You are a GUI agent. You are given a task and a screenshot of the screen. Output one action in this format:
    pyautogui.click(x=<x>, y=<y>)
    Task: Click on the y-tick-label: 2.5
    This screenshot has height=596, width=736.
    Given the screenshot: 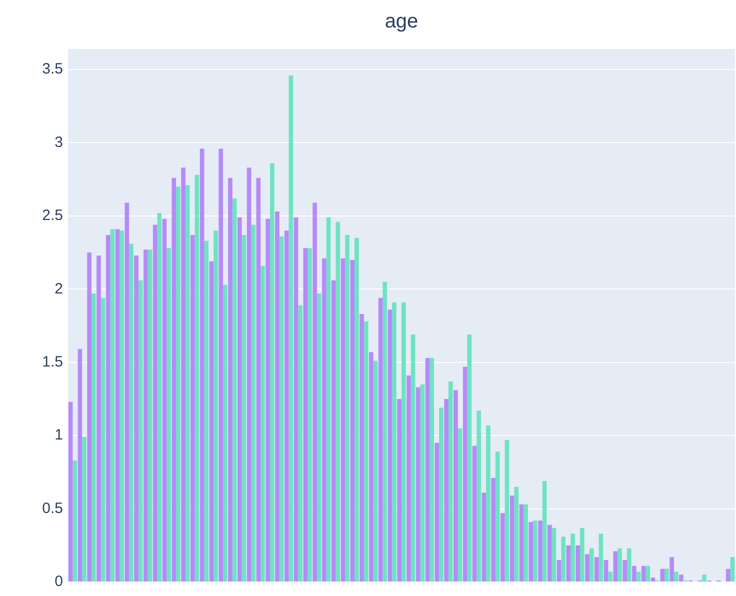 What is the action you would take?
    pyautogui.click(x=52, y=215)
    